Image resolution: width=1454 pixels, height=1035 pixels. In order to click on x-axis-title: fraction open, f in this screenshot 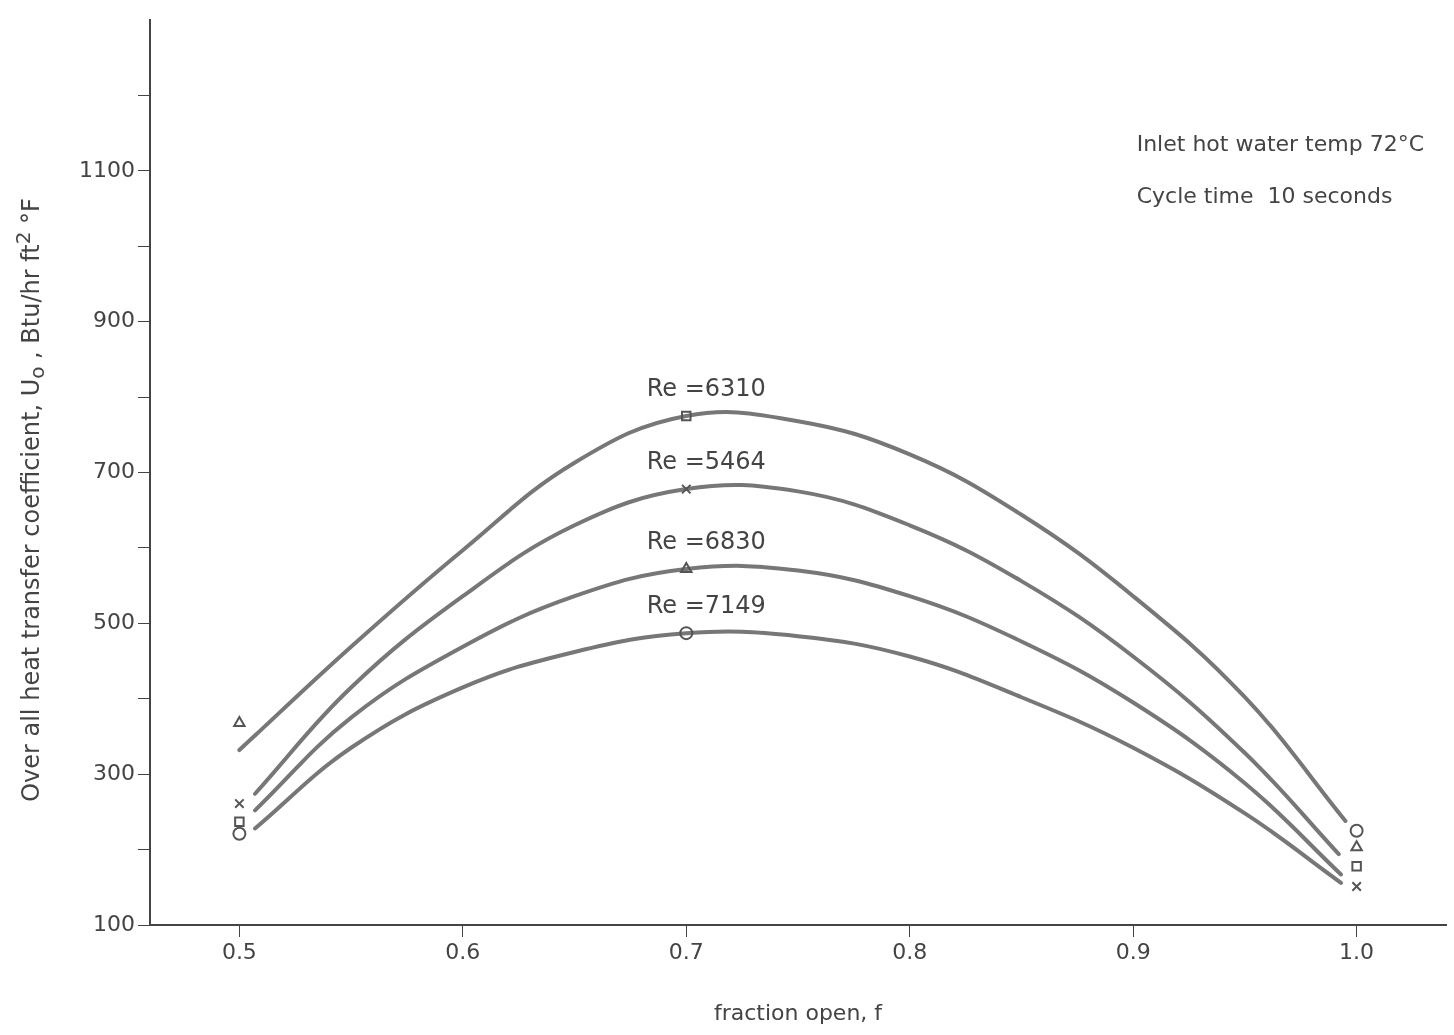, I will do `click(798, 1012)`.